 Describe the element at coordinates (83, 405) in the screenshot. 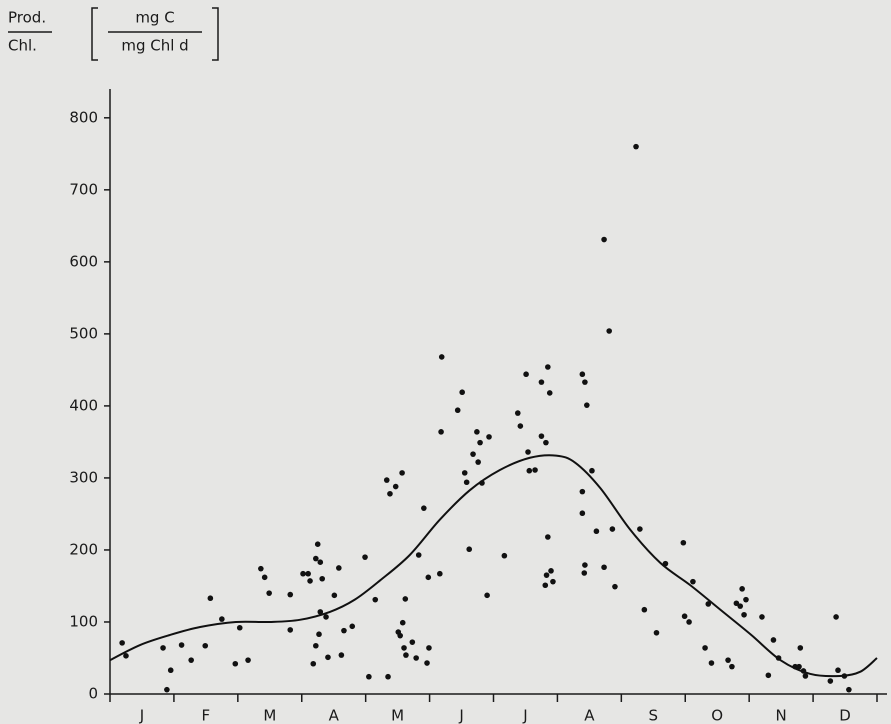

I see `y-tick-label: 400` at that location.